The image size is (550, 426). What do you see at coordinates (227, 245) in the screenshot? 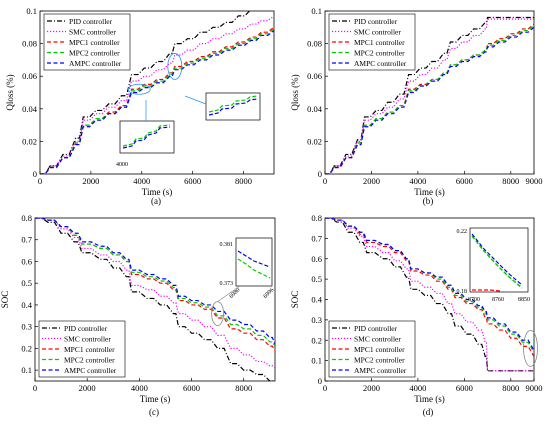
I see `inset-tick-label: 0.381` at bounding box center [227, 245].